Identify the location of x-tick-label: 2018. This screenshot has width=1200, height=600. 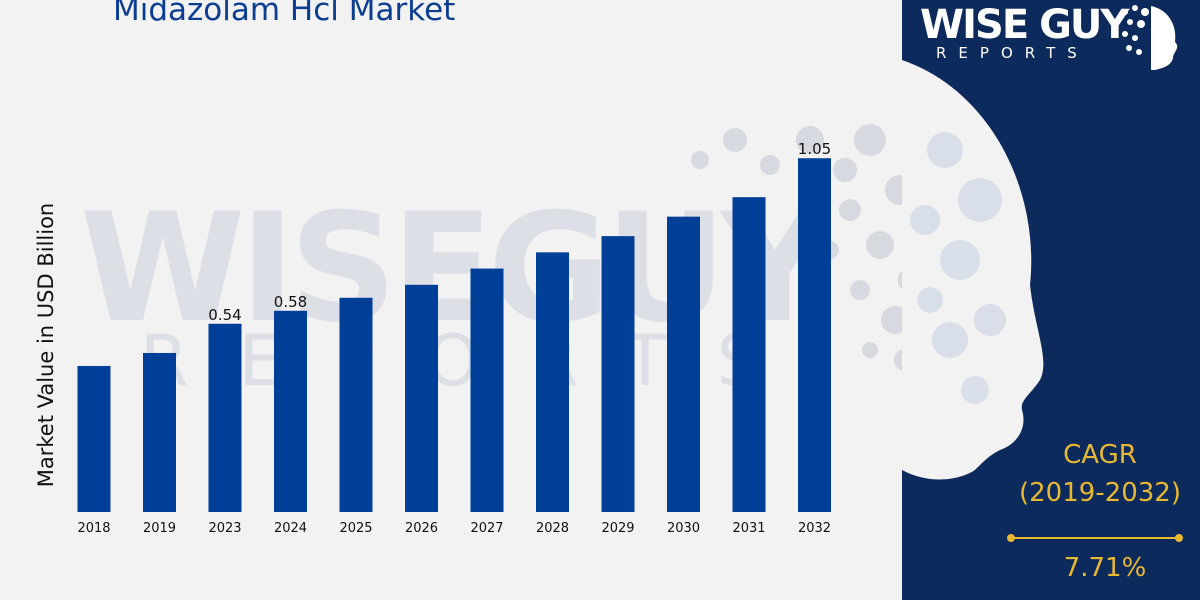
(93, 528).